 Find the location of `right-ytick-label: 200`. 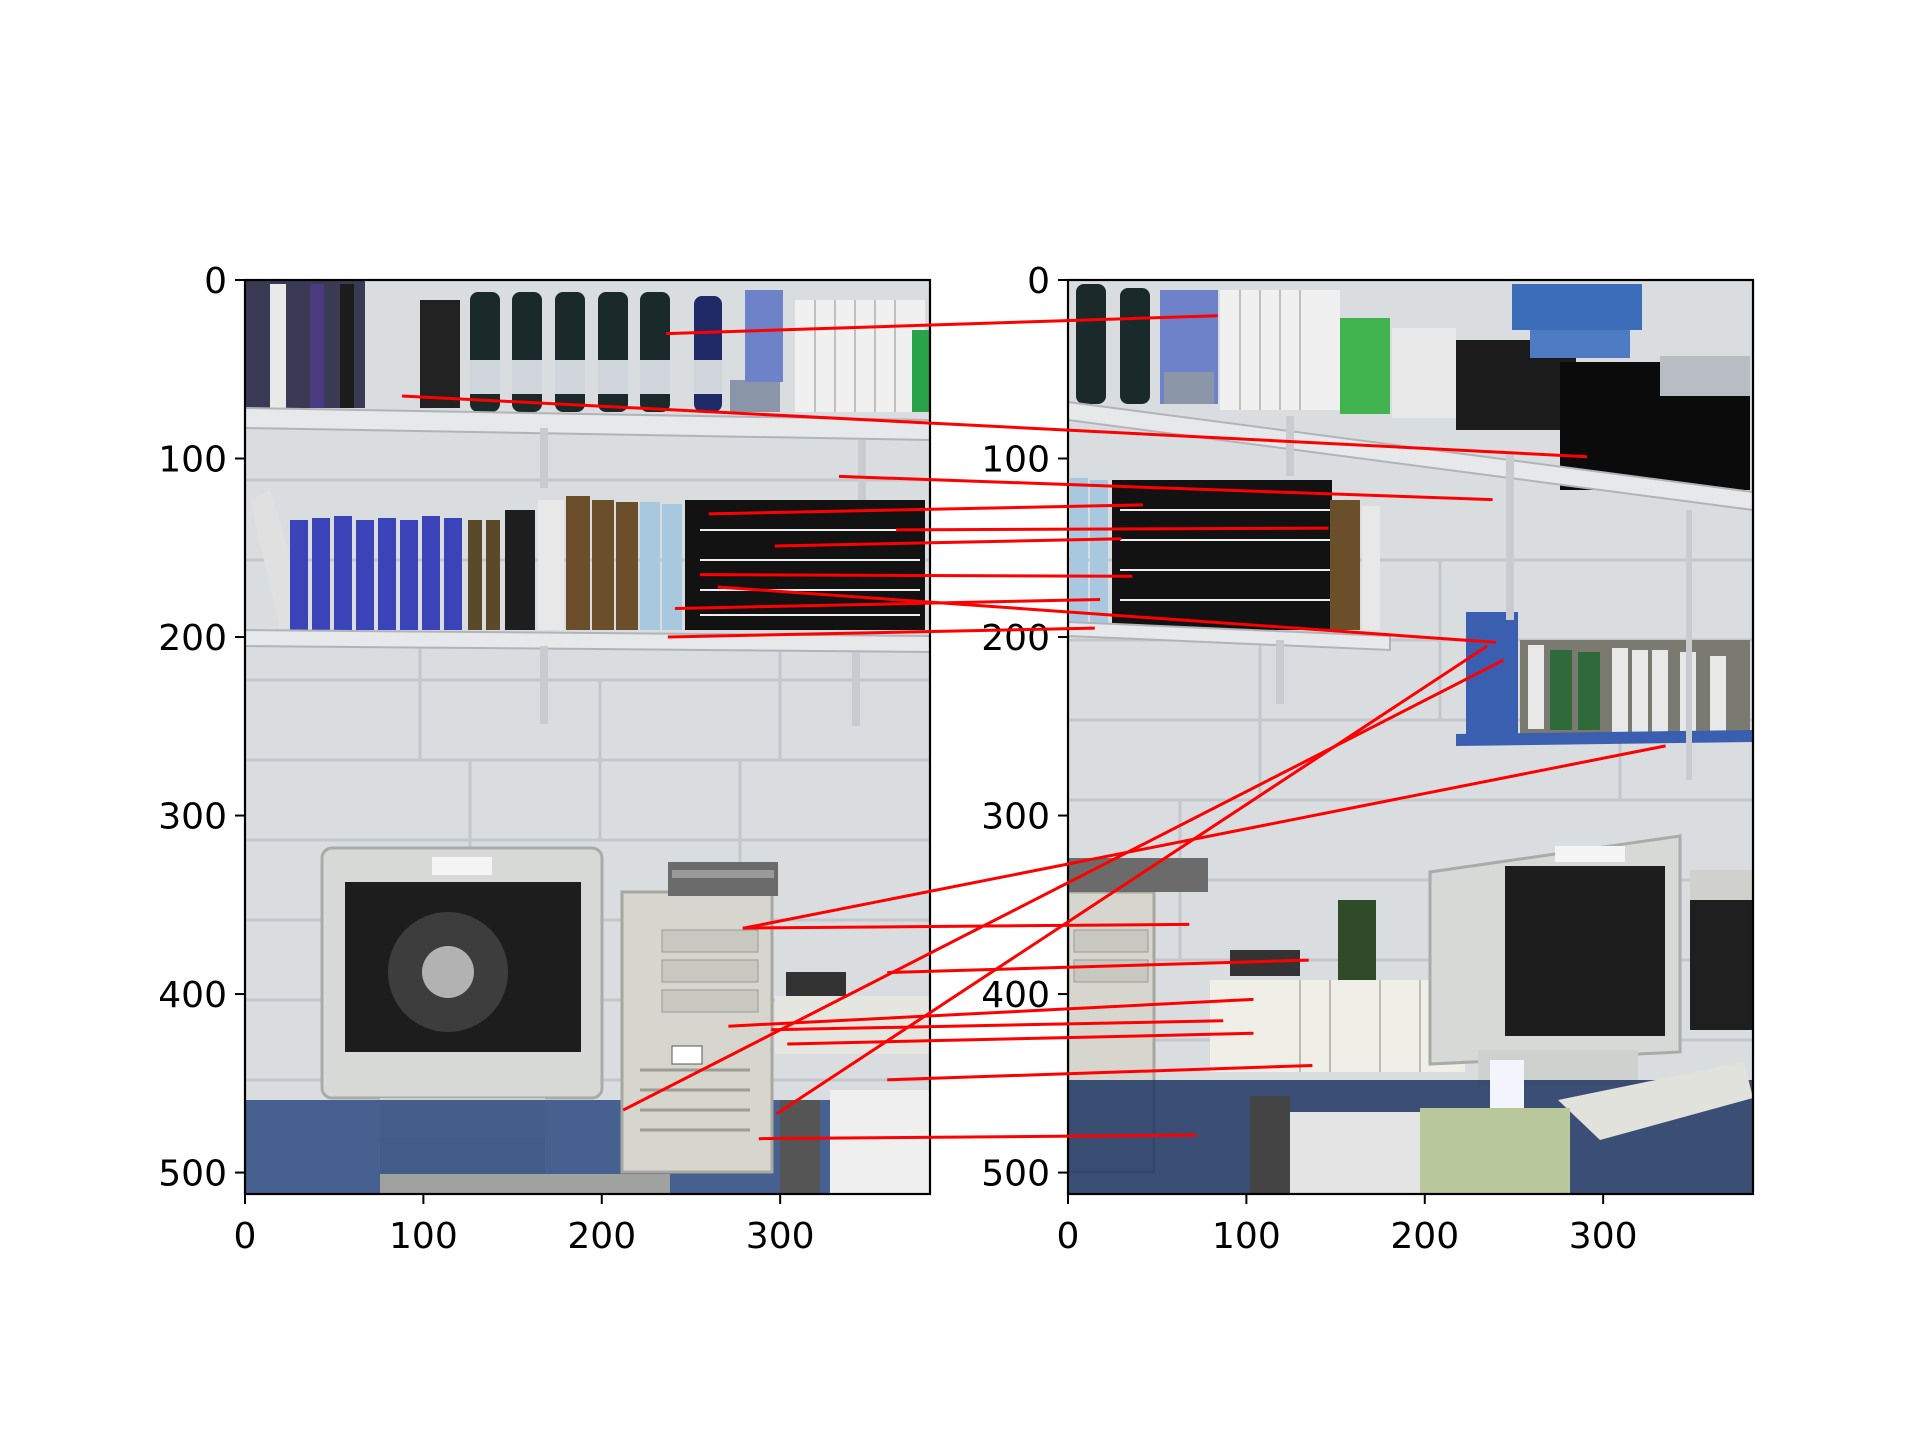

right-ytick-label: 200 is located at coordinates (1015, 638).